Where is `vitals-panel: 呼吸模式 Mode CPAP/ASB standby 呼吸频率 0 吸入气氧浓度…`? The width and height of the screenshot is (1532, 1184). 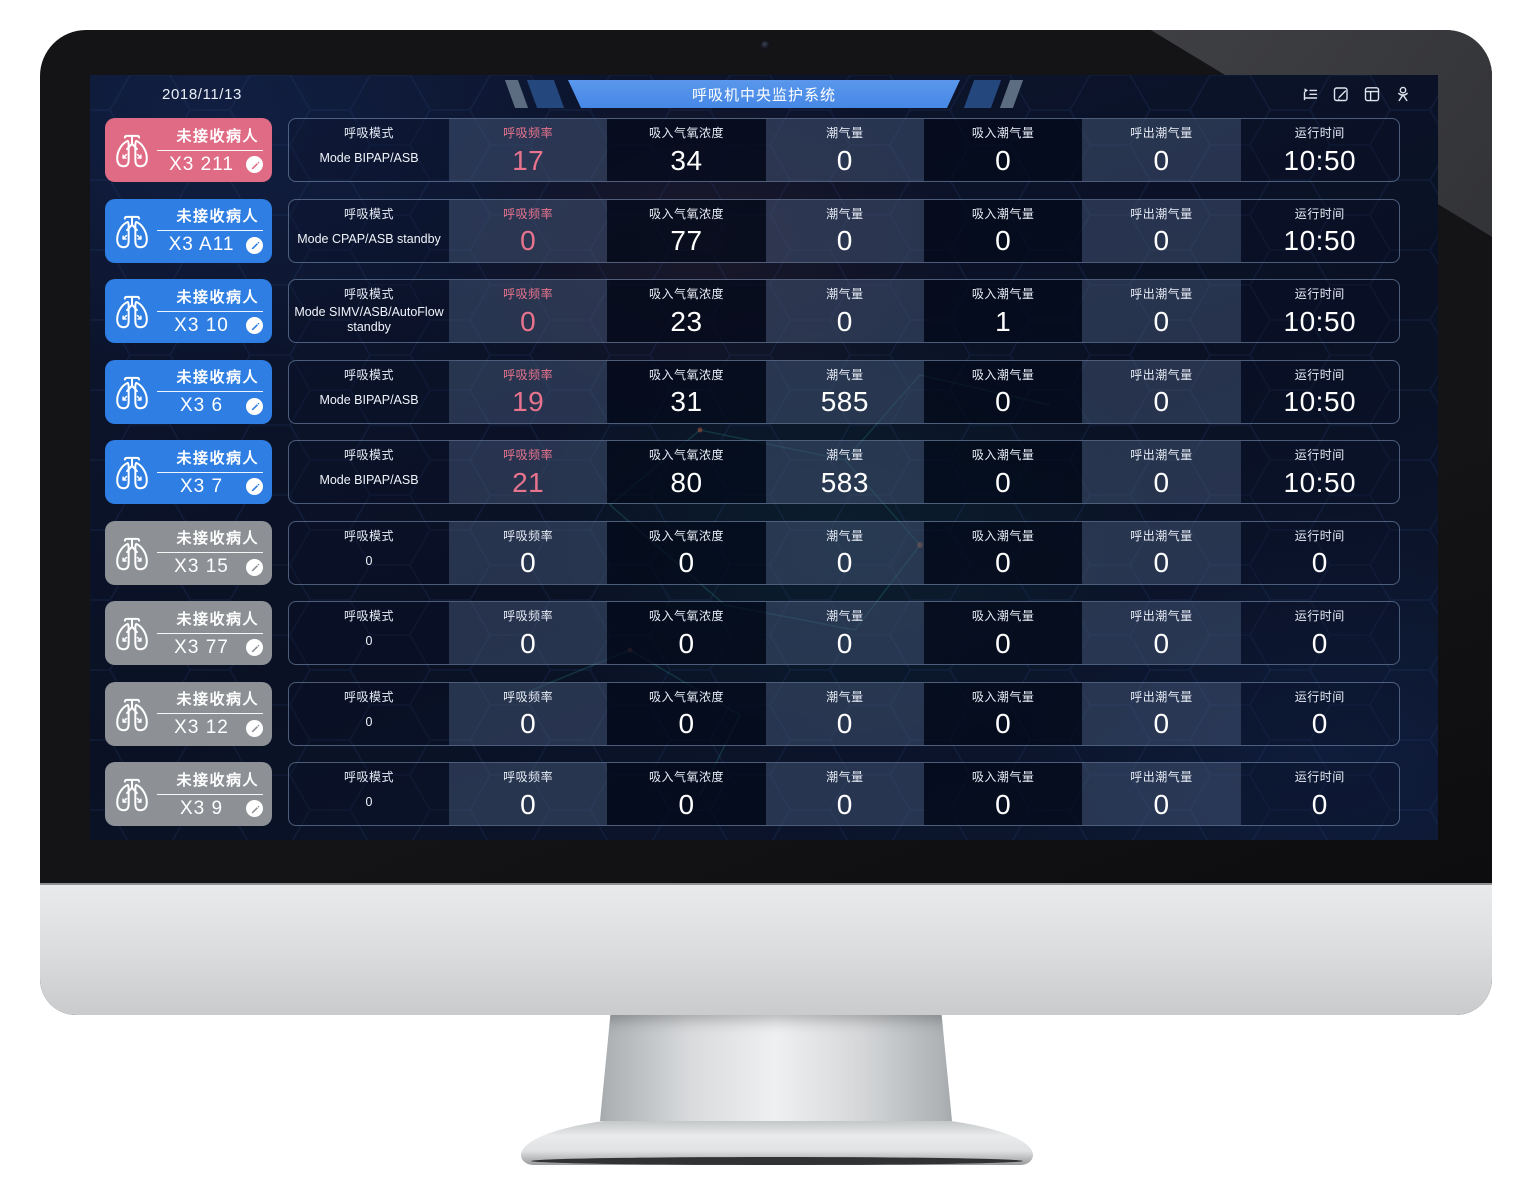
vitals-panel: 呼吸模式 Mode CPAP/ASB standby 呼吸频率 0 吸入气氧浓度… is located at coordinates (844, 230).